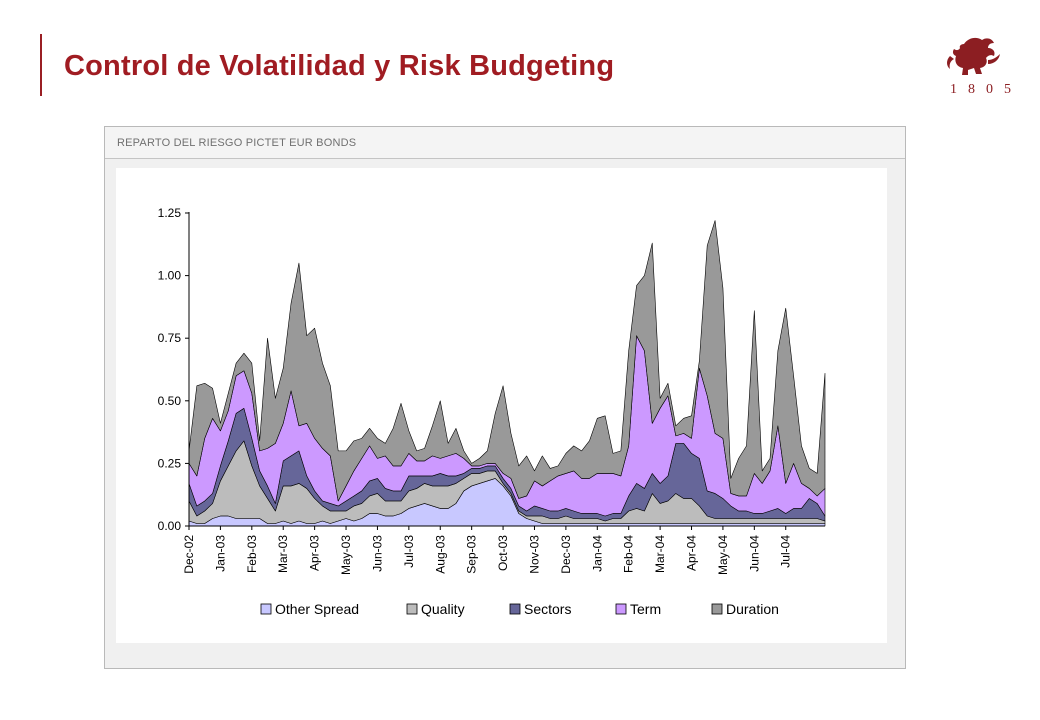 Image resolution: width=1040 pixels, height=720 pixels. What do you see at coordinates (645, 609) in the screenshot?
I see `legend-label-term: Term` at bounding box center [645, 609].